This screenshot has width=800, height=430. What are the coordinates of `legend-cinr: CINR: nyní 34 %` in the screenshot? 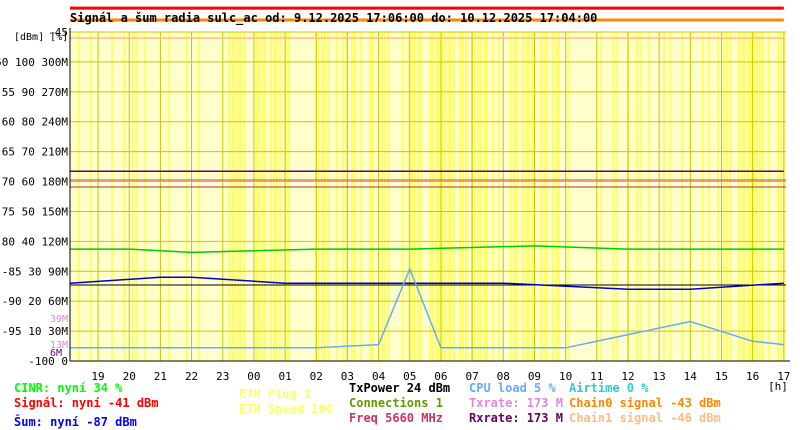 It's located at (68, 388).